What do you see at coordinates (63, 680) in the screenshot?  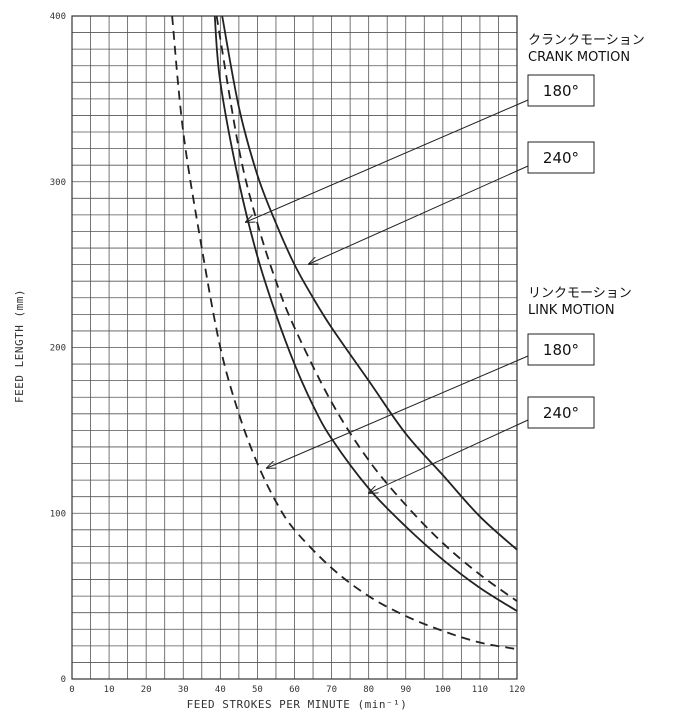 I see `y-tick-label: 0` at bounding box center [63, 680].